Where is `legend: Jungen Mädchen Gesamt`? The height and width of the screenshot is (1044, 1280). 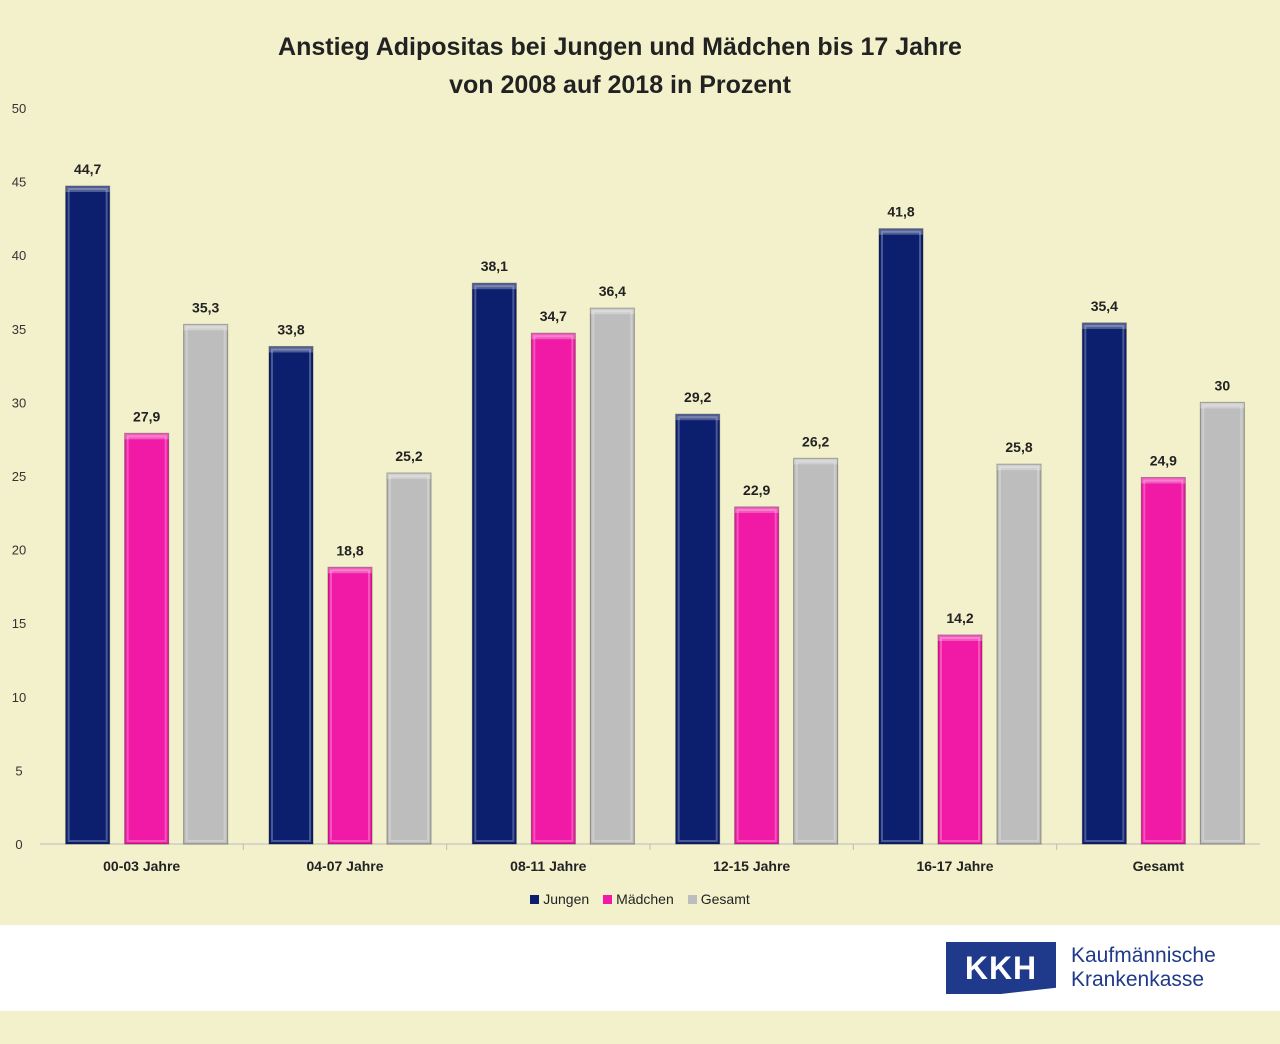
legend: Jungen Mädchen Gesamt is located at coordinates (640, 899).